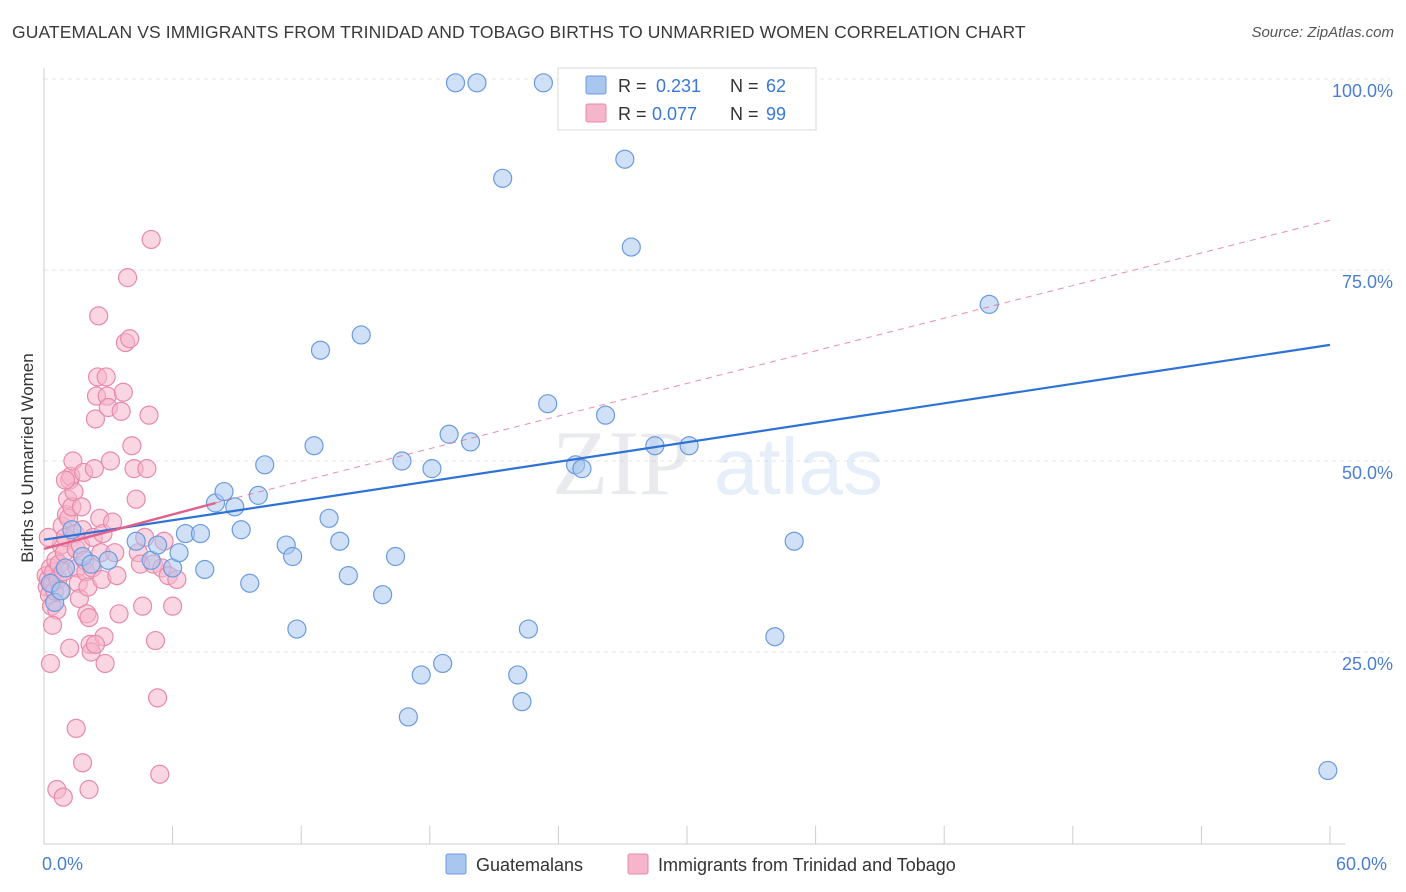 Image resolution: width=1406 pixels, height=892 pixels. Describe the element at coordinates (1367, 473) in the screenshot. I see `y-tick-label-1: 50.0%` at that location.